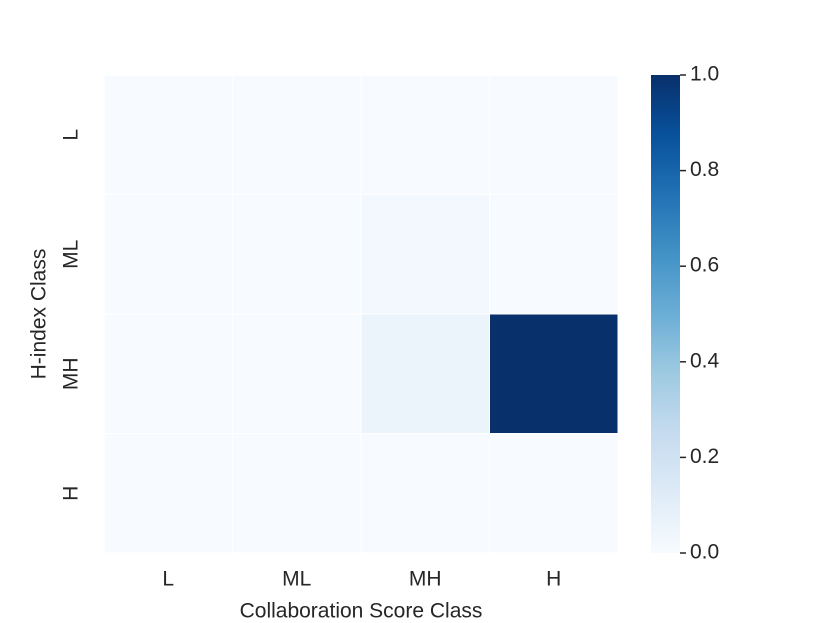  What do you see at coordinates (71, 254) in the screenshot?
I see `y-tick-label: ML` at bounding box center [71, 254].